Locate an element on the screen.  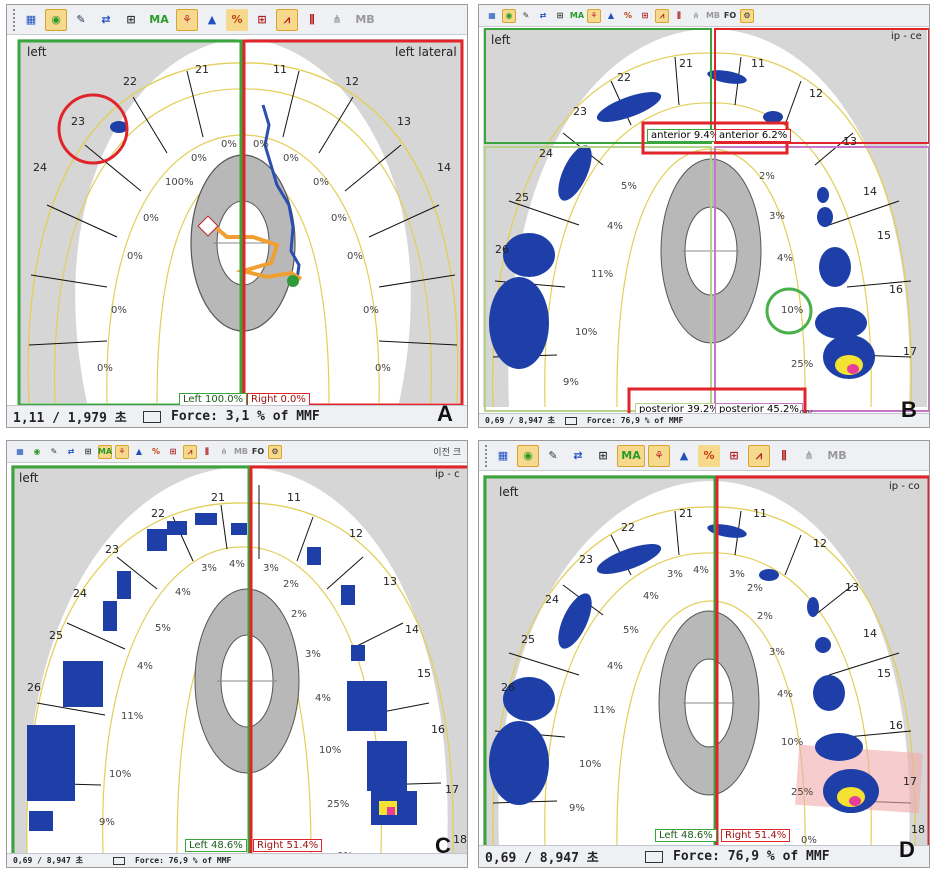
status-bar-d: 0,69 / 8,947 초 Force: 76,9 % of MMF is located at coordinates (704, 856).